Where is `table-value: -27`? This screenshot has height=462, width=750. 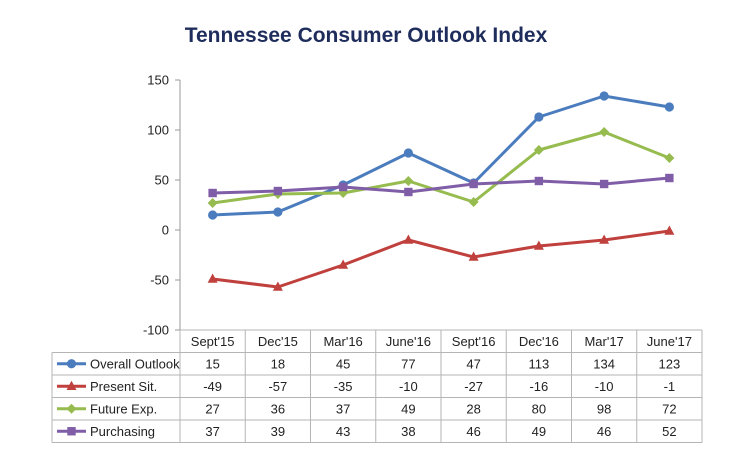 table-value: -27 is located at coordinates (473, 386).